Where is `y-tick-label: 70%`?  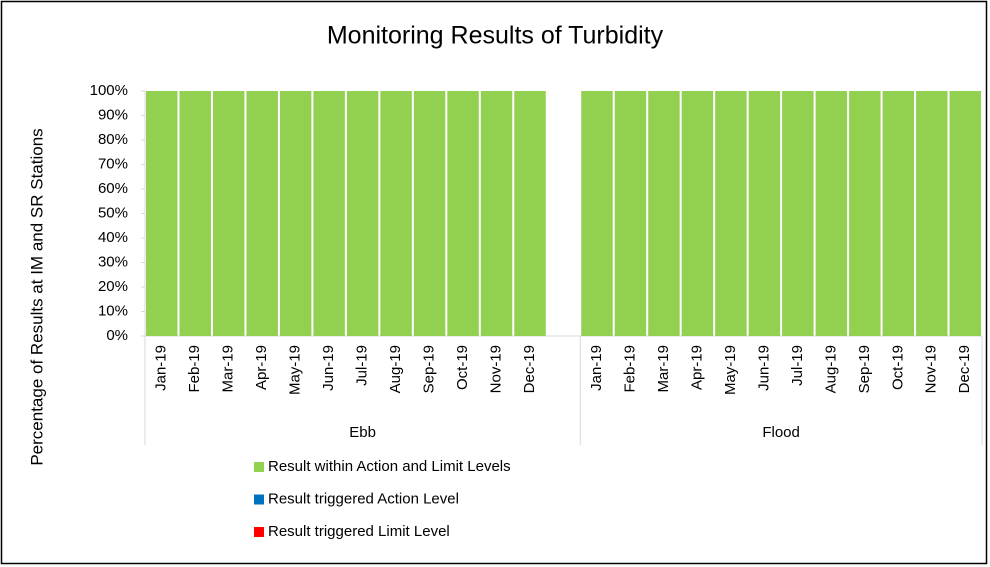 y-tick-label: 70% is located at coordinates (113, 163).